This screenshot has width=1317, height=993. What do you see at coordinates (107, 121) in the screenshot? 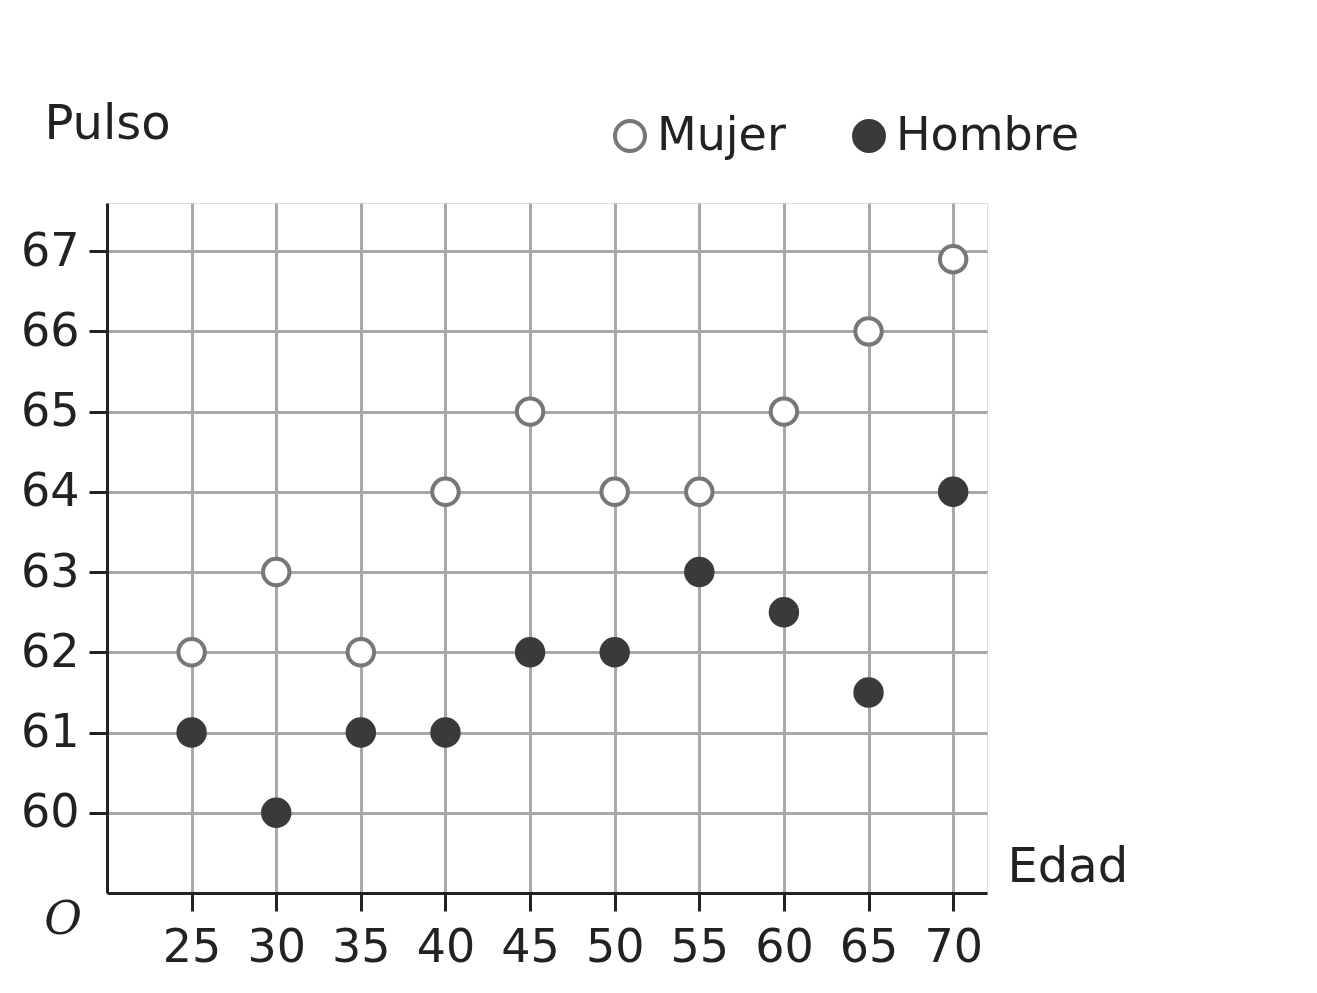
I see `y-axis-title: Pulso` at bounding box center [107, 121].